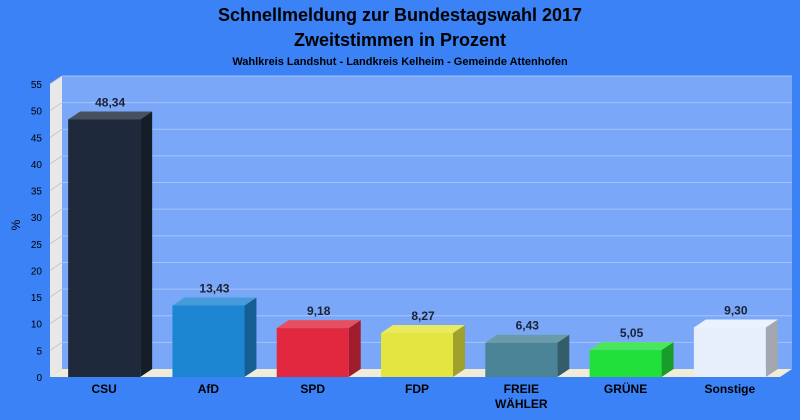  I want to click on y-axis-ticks: 0 5 10 15 20 25 30 35 40 45 50 55, so click(37, 232).